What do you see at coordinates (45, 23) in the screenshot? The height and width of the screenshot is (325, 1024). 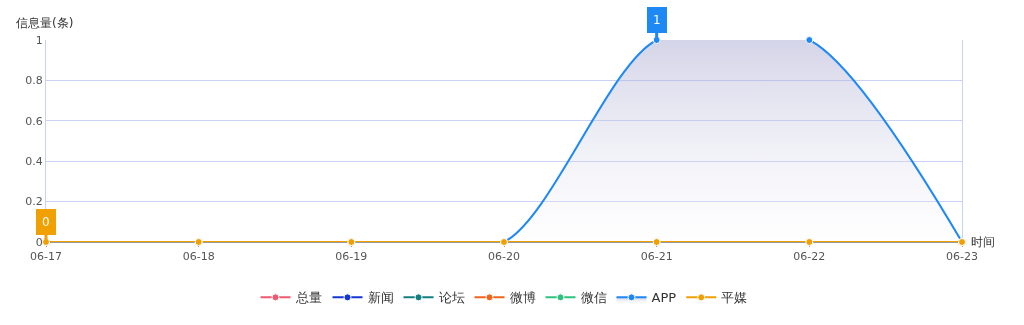 I see `y-axis-title: 信息量(条)` at bounding box center [45, 23].